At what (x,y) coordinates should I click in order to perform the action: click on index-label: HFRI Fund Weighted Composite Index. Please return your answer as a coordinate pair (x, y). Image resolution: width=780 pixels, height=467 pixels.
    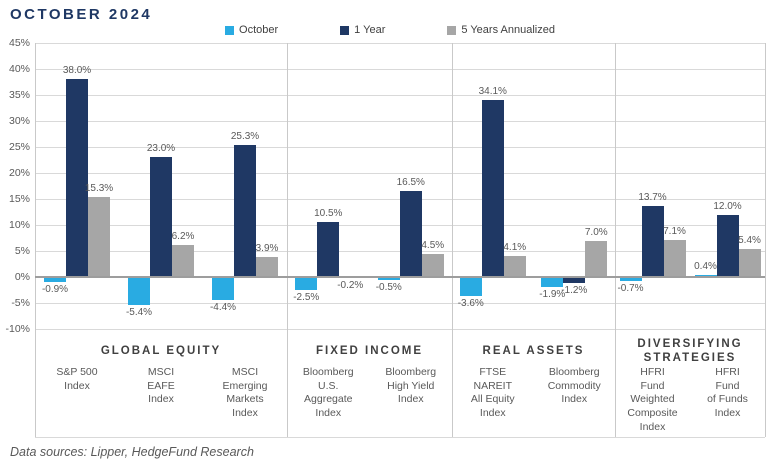
    Looking at the image, I should click on (652, 399).